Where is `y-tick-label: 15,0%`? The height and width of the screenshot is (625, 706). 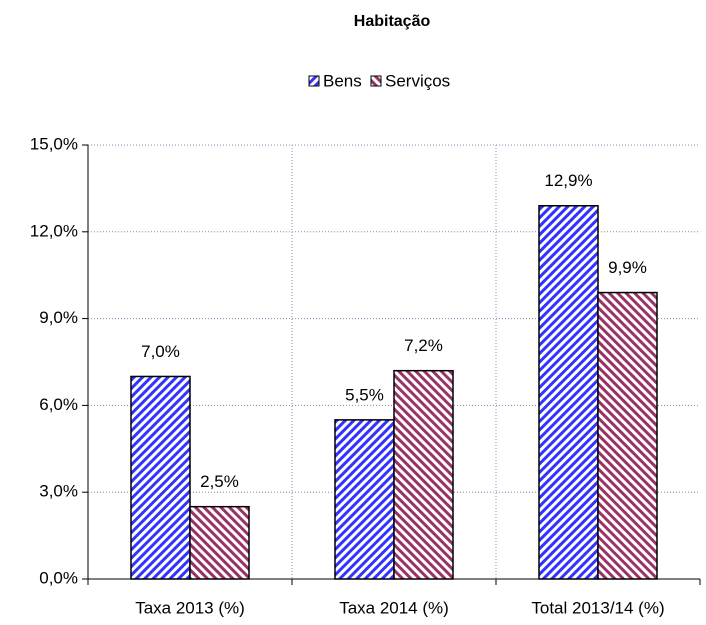 y-tick-label: 15,0% is located at coordinates (54, 143).